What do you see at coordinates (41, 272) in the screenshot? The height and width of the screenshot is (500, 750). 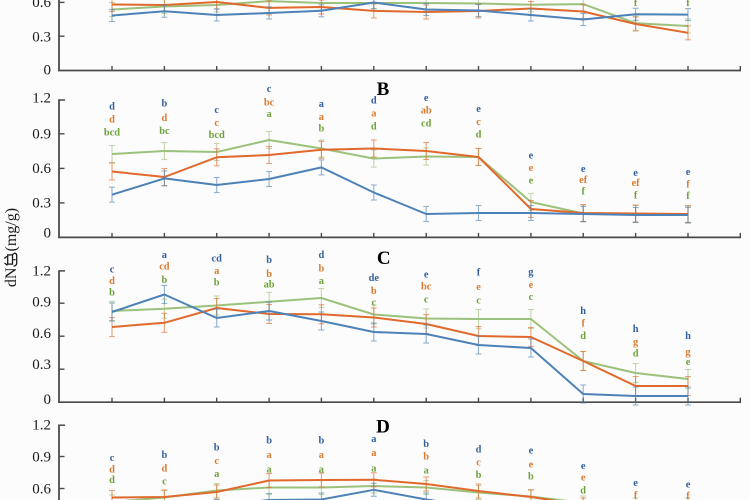 I see `svg-text: 1.2` at bounding box center [41, 272].